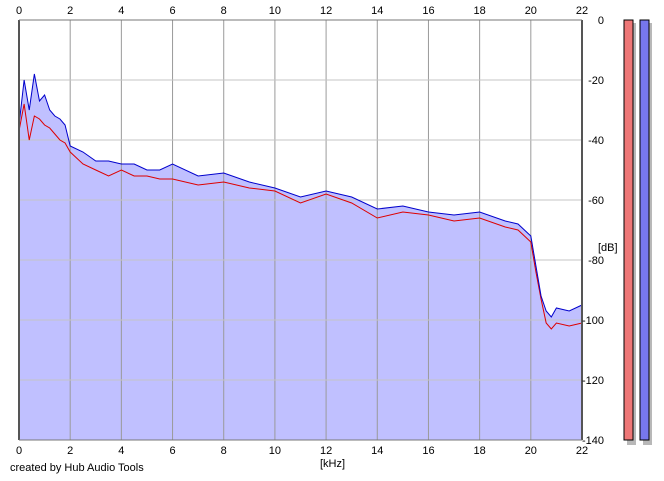  What do you see at coordinates (596, 201) in the screenshot?
I see `y-tick-label: -60` at bounding box center [596, 201].